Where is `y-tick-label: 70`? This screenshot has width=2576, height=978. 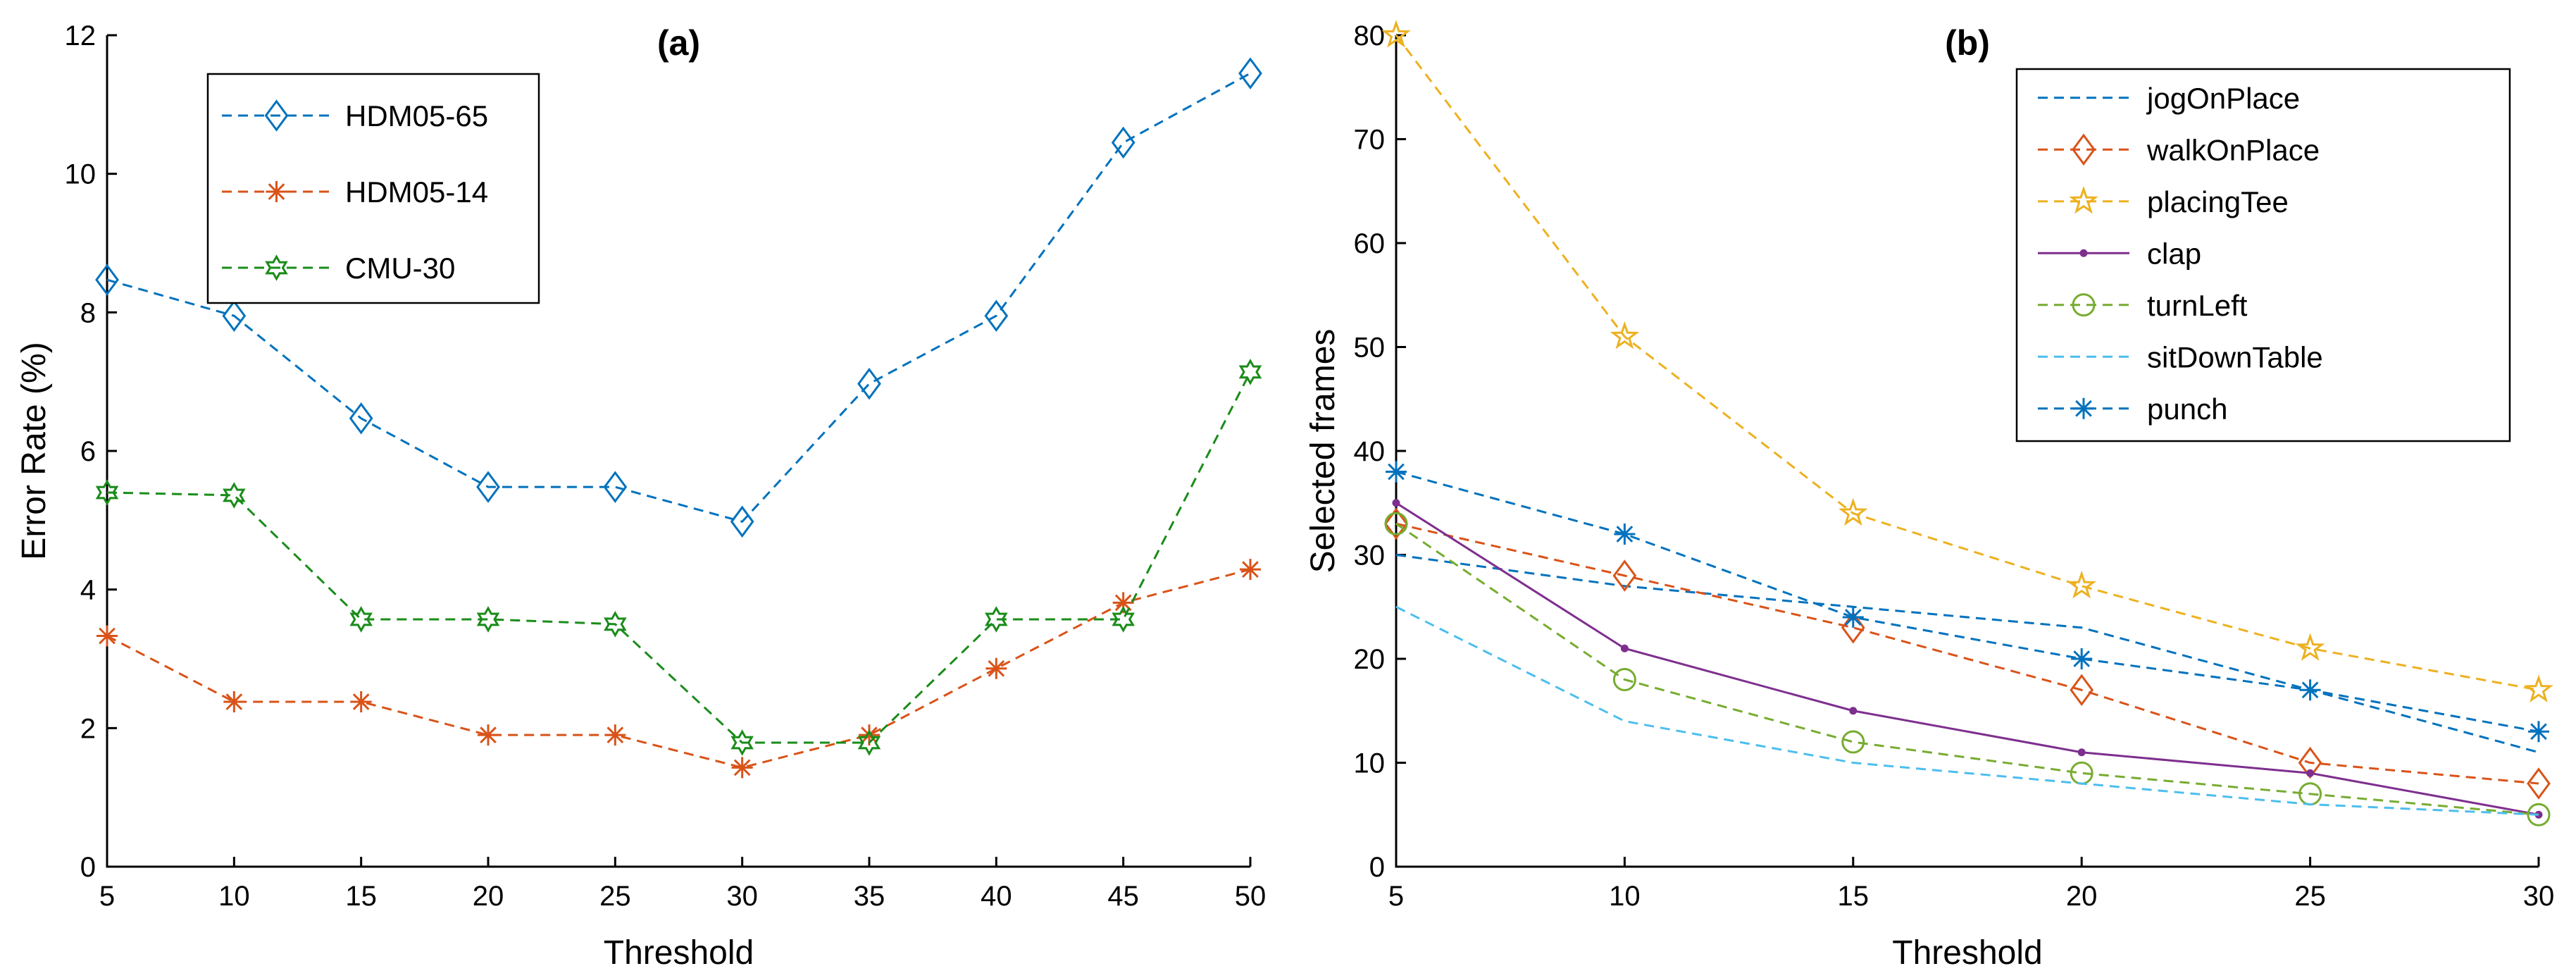 y-tick-label: 70 is located at coordinates (1370, 141).